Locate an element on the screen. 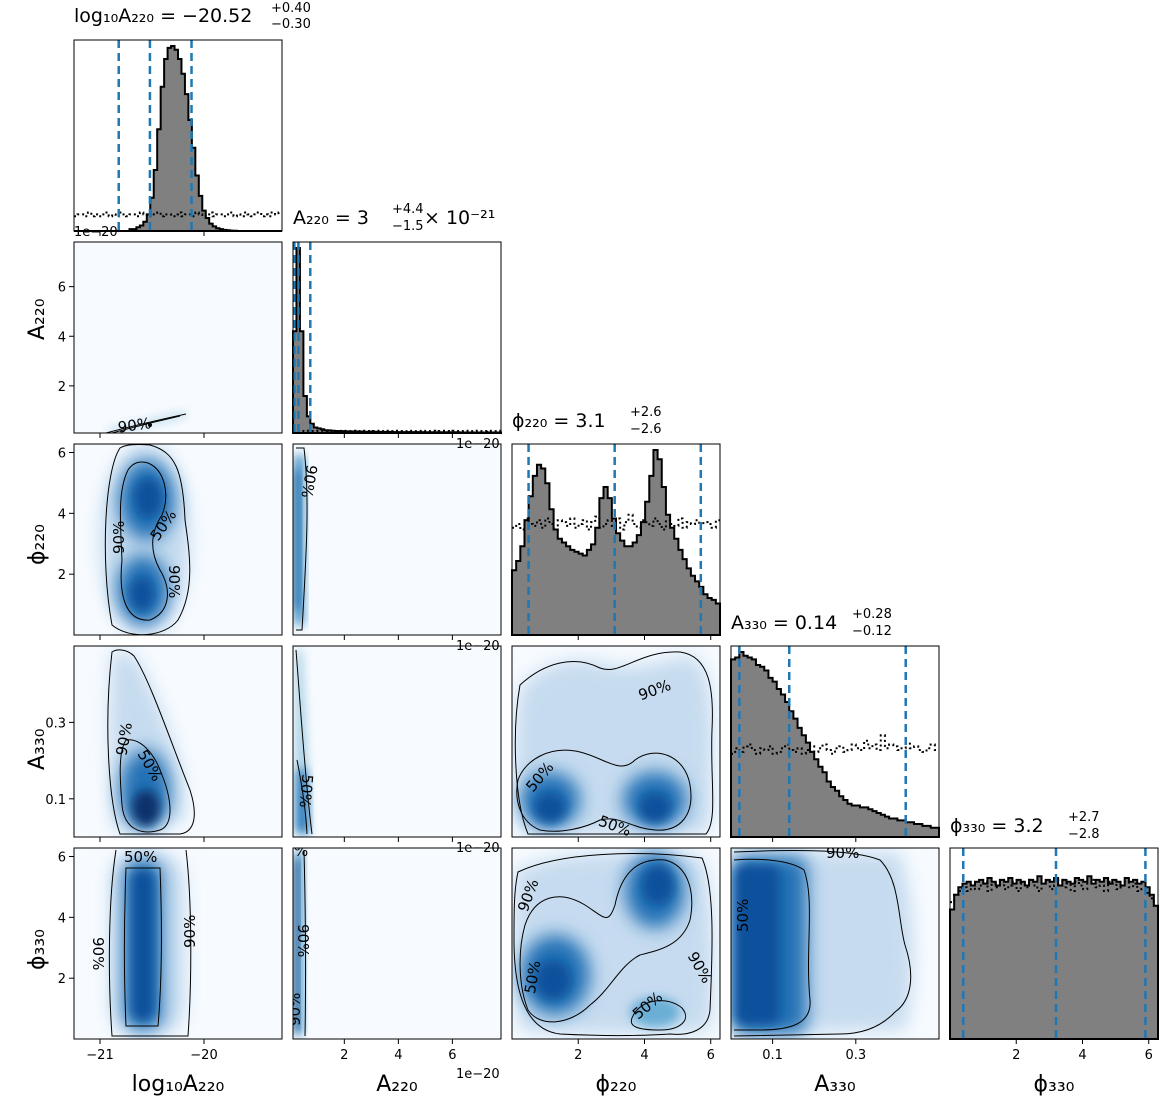  title-minus: −0.12 is located at coordinates (872, 631).